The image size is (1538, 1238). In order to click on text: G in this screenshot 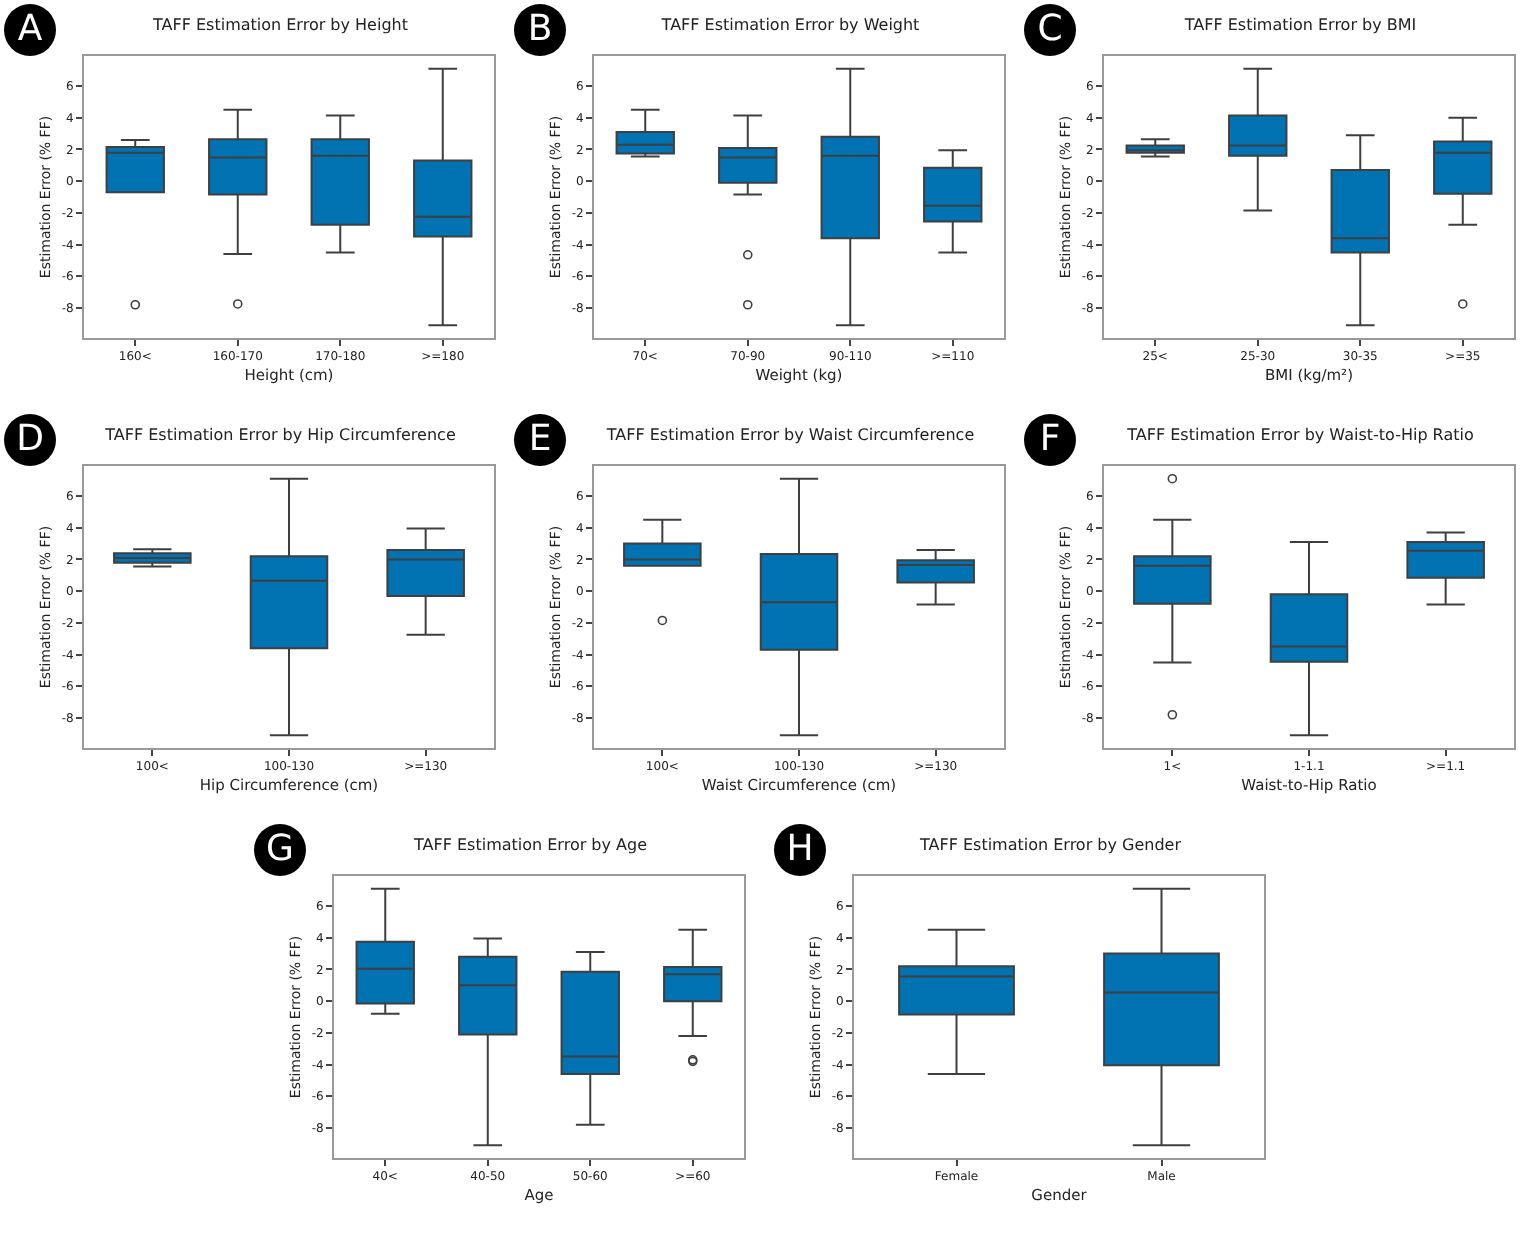, I will do `click(280, 850)`.